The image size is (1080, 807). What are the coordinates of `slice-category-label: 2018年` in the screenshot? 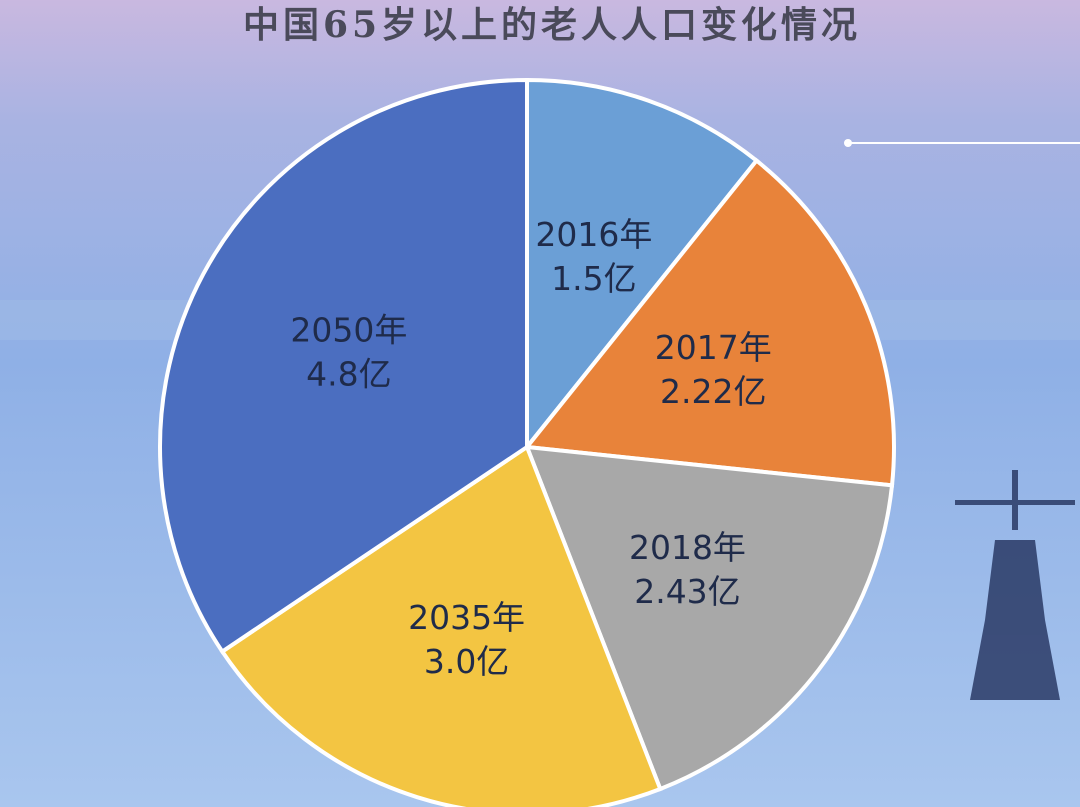 It's located at (687, 547).